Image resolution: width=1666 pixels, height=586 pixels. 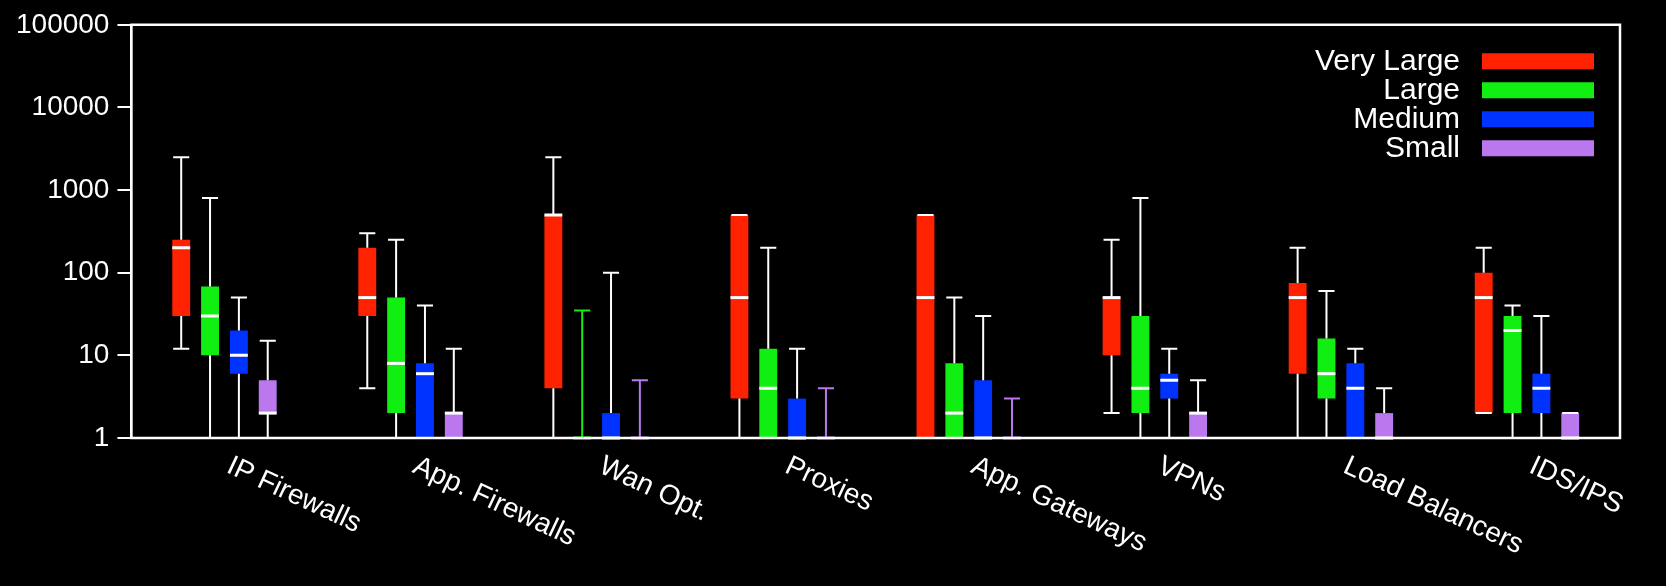 I want to click on y-tick-label: 10000, so click(x=70, y=106).